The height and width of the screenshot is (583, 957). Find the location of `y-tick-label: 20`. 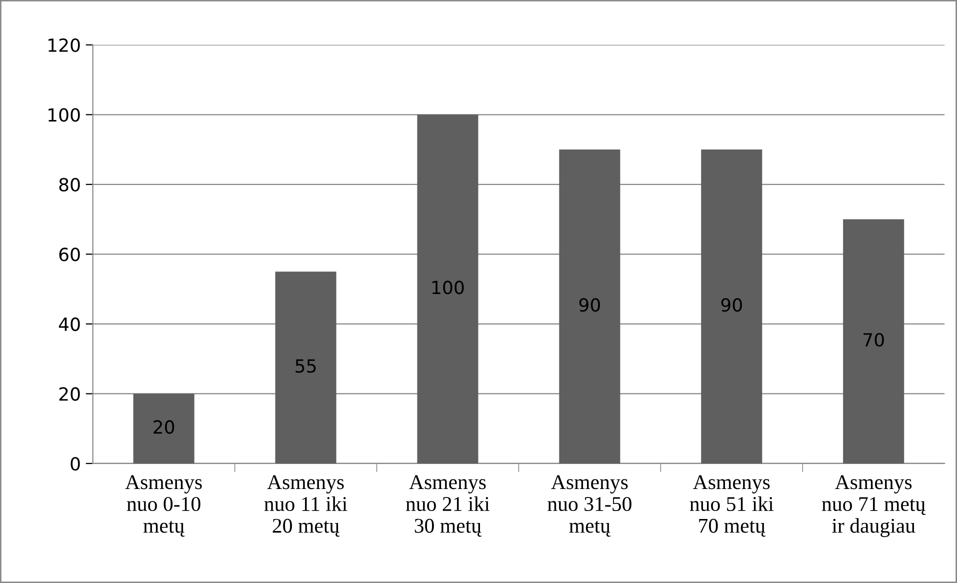

y-tick-label: 20 is located at coordinates (69, 394).